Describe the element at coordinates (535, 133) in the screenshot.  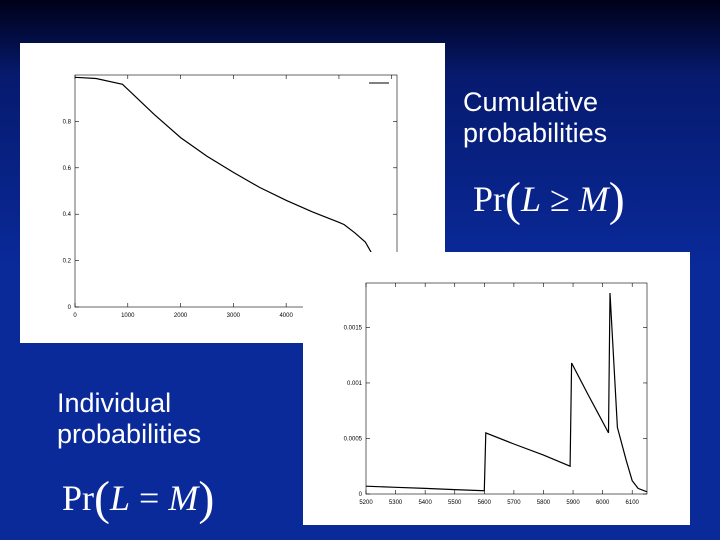
I see `cumulative-caption-line2: probabilities` at that location.